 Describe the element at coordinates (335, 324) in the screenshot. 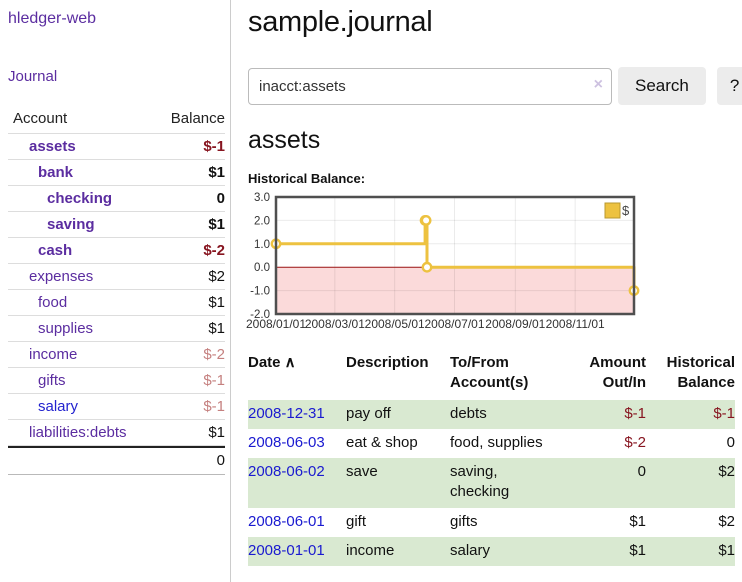

I see `svg-text: 2008/03/01` at that location.